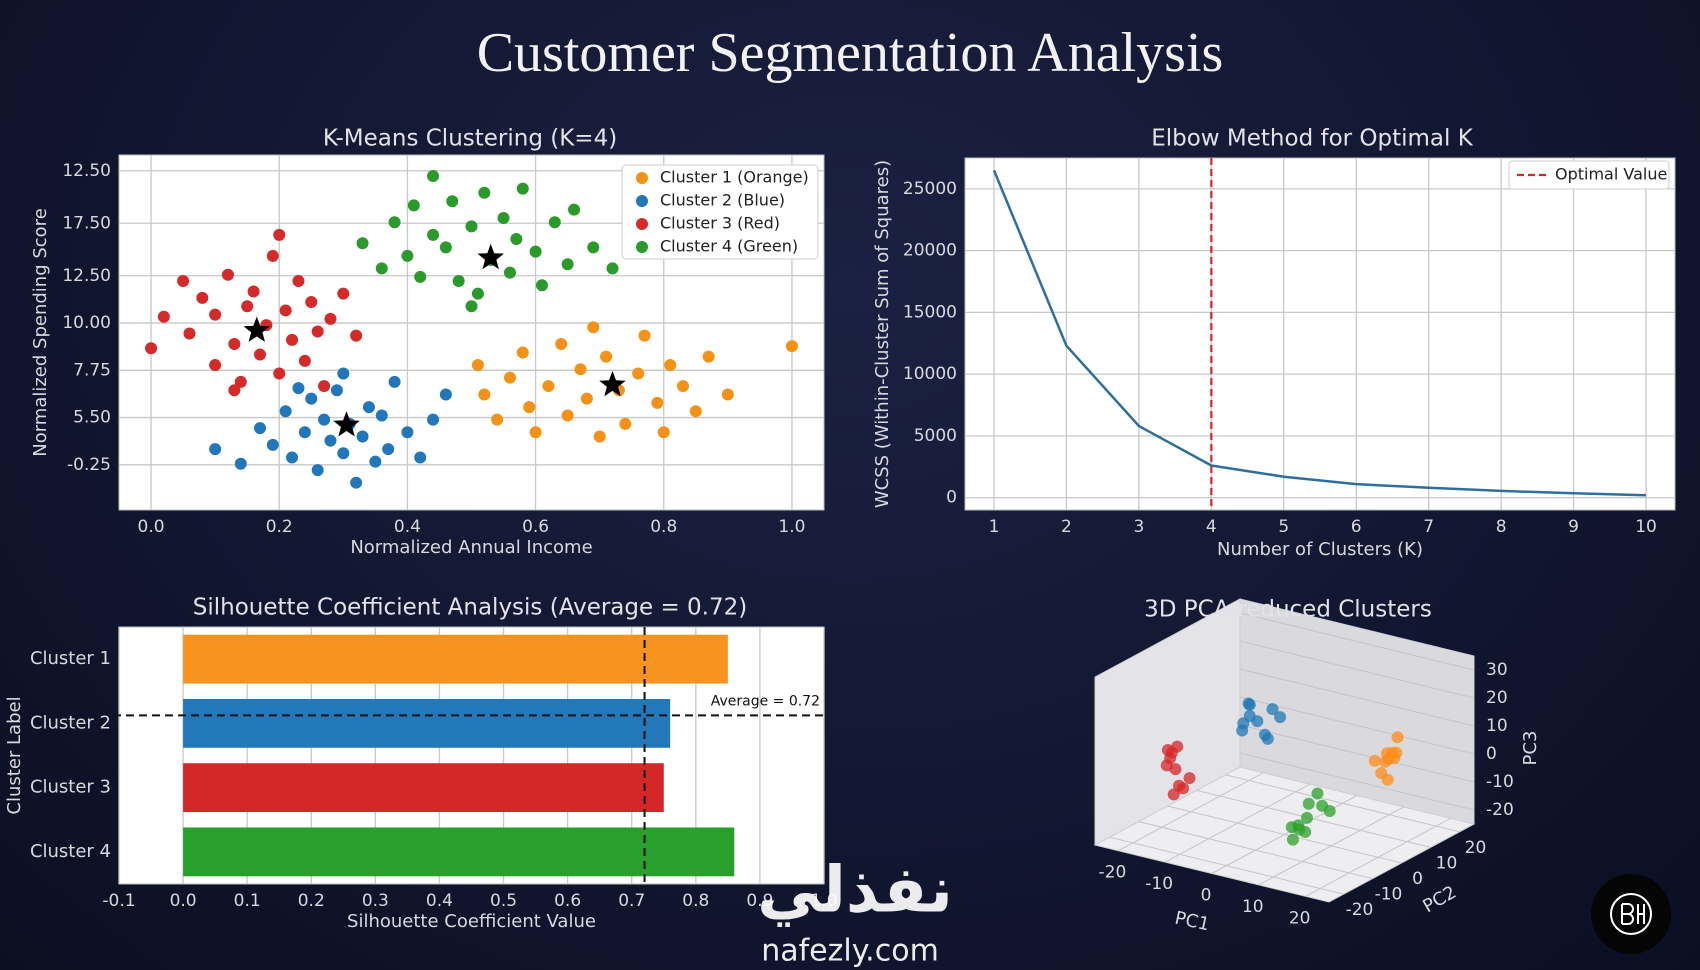 This screenshot has width=1700, height=970. Describe the element at coordinates (1192, 922) in the screenshot. I see `x-axis-label: PC1` at that location.